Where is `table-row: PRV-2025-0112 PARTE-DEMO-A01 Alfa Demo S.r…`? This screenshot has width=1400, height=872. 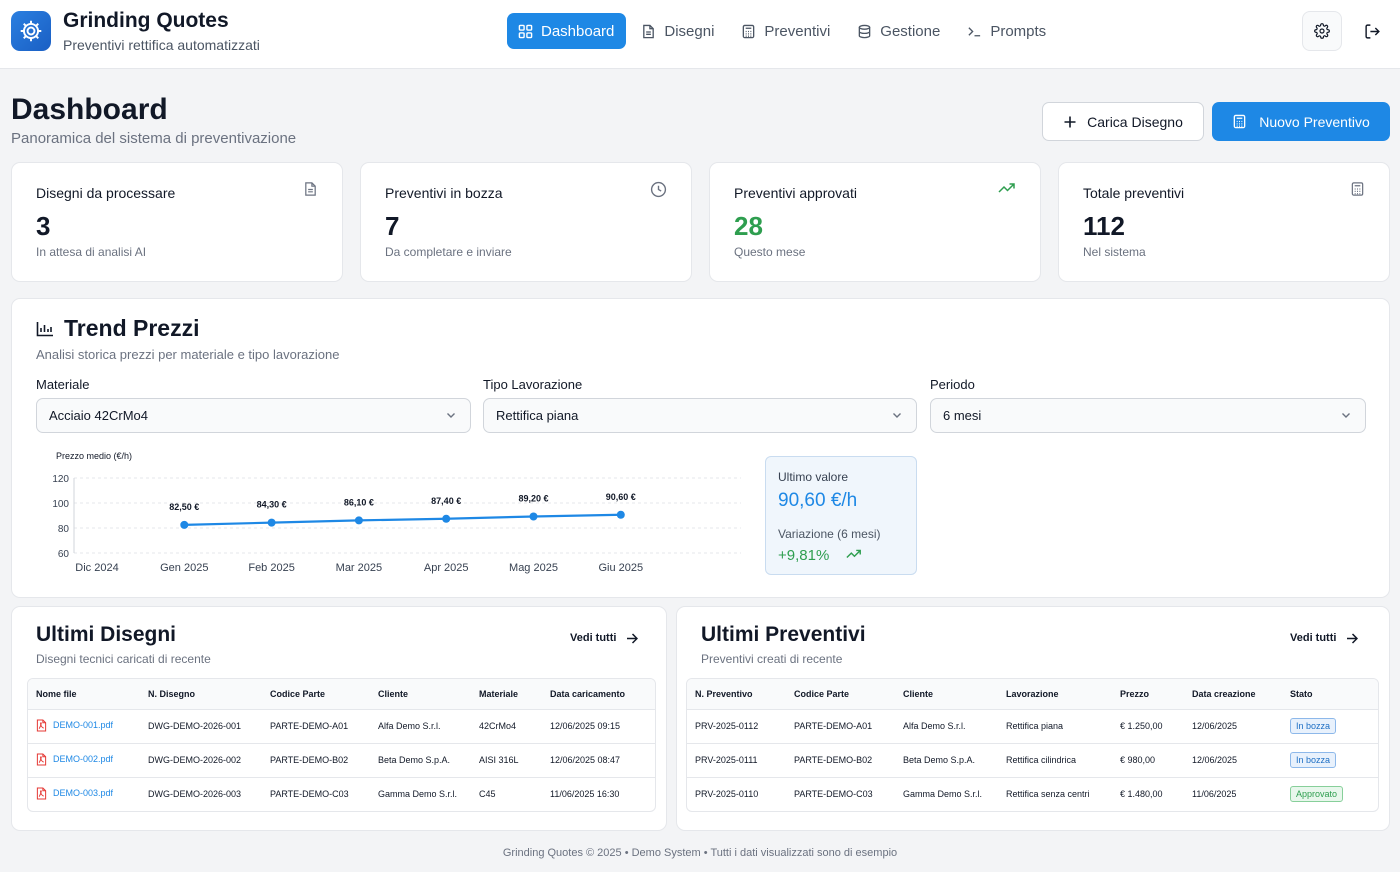 table-row: PRV-2025-0112 PARTE-DEMO-A01 Alfa Demo S.r… is located at coordinates (1032, 726).